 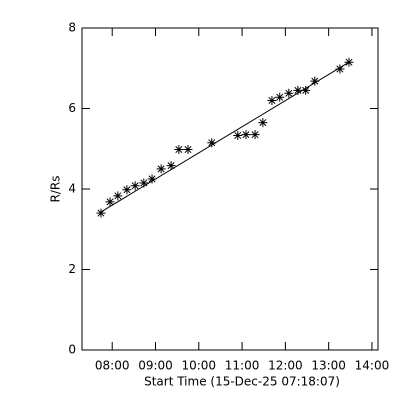 What do you see at coordinates (198, 366) in the screenshot?
I see `x-tick-label: 10:00` at bounding box center [198, 366].